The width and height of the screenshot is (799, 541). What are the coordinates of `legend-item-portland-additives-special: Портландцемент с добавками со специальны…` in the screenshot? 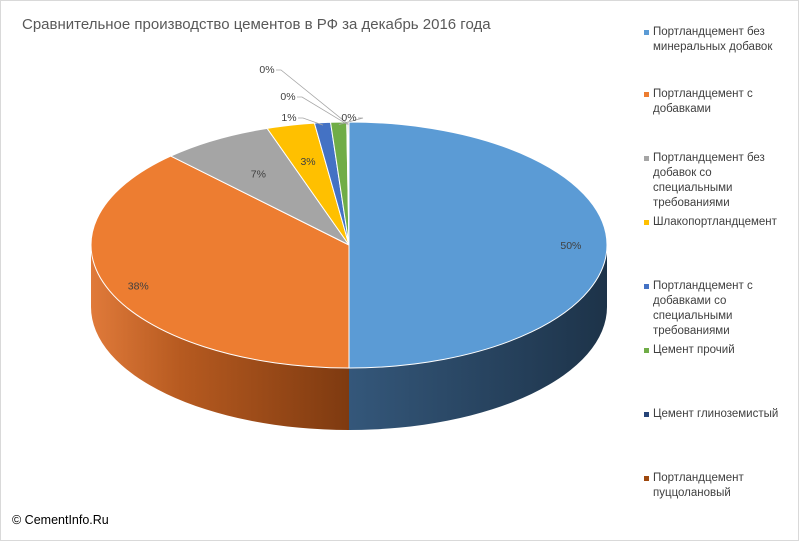 It's located at (717, 309).